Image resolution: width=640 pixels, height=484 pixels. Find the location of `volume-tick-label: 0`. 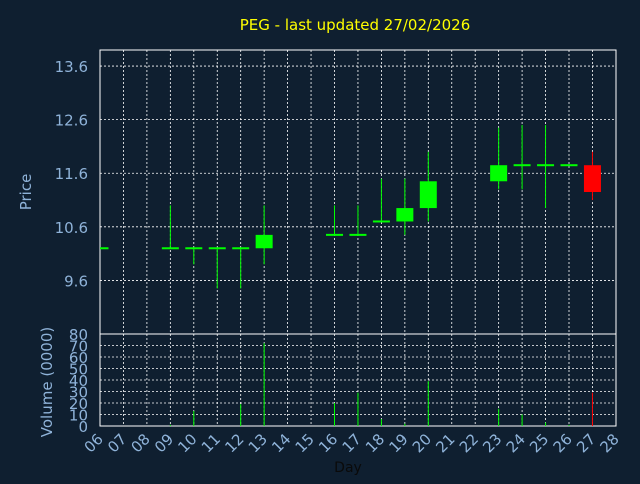

volume-tick-label: 0 is located at coordinates (83, 427).